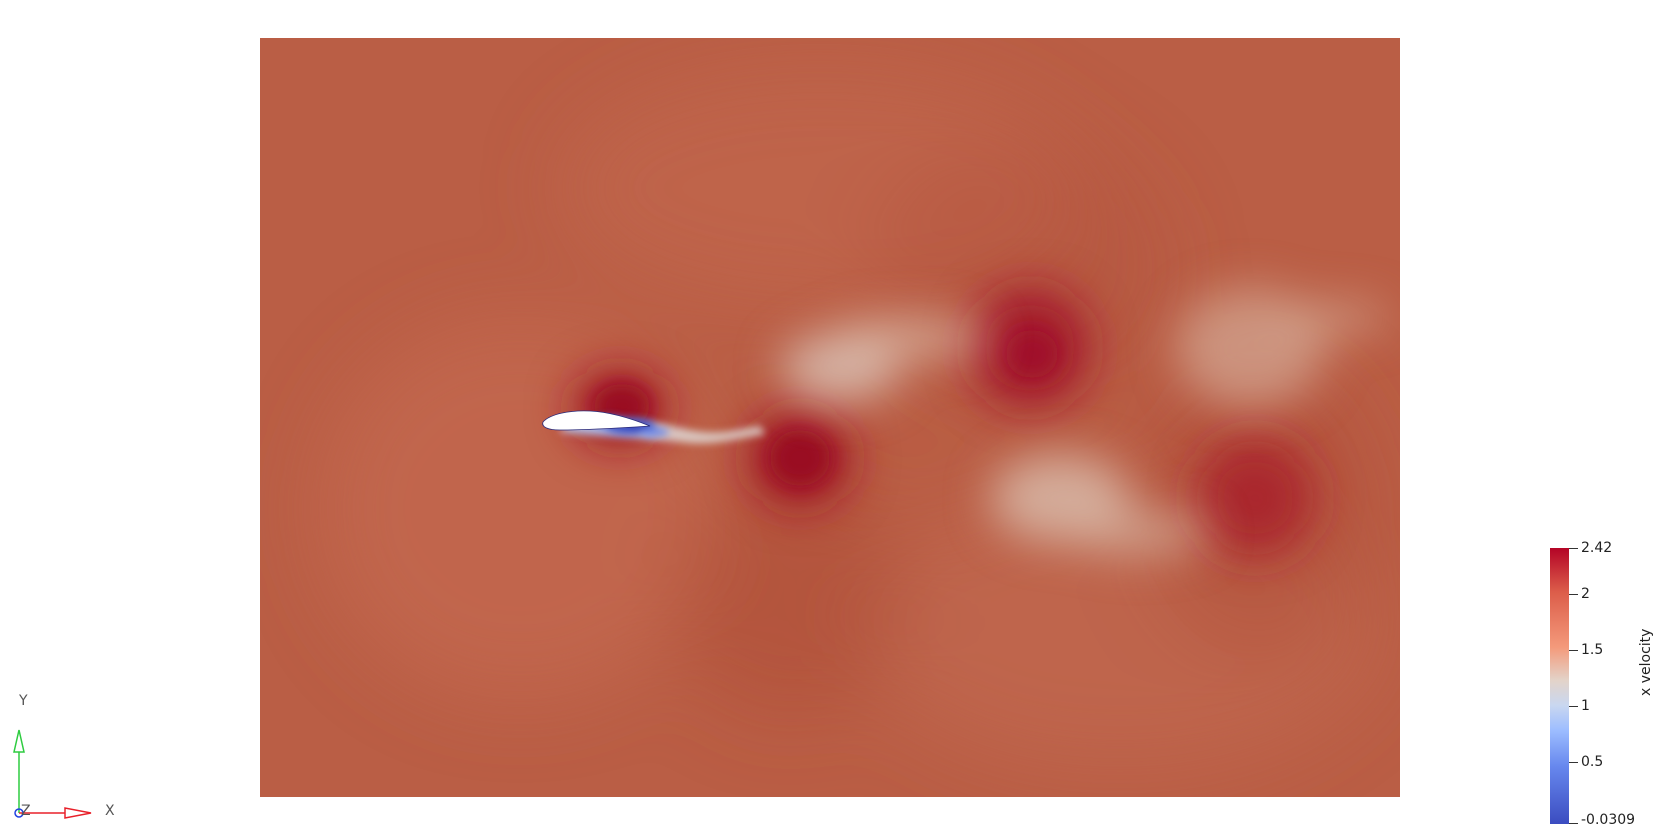  I want to click on colorbar-tick-label: 0.5, so click(1592, 762).